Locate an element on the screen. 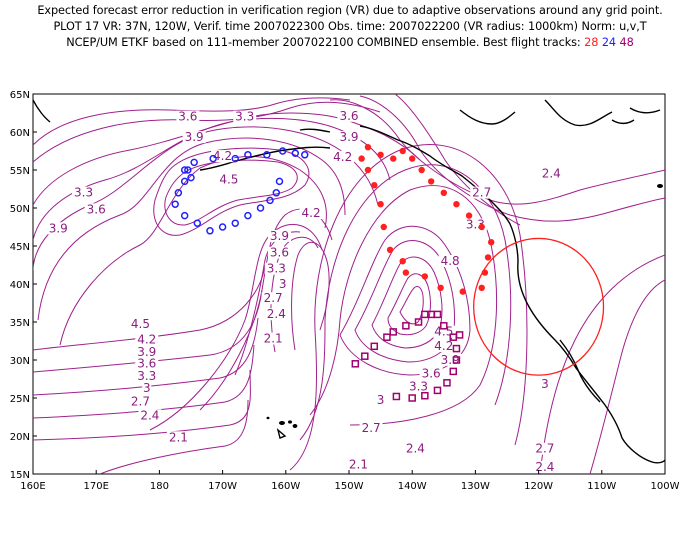 The height and width of the screenshot is (540, 700). lon-tick-label: 140W is located at coordinates (412, 486).